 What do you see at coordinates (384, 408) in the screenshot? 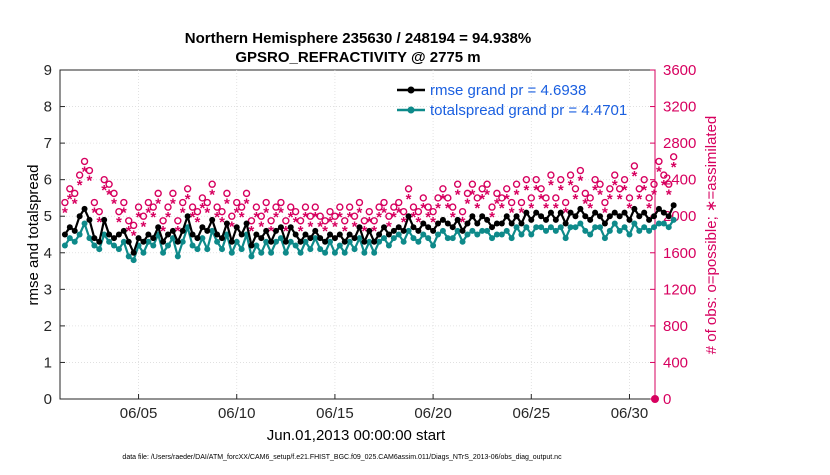
I see `x-axis-ticks: 06/05 06/10 06/15 06/20 06/25 06/30` at bounding box center [384, 408].